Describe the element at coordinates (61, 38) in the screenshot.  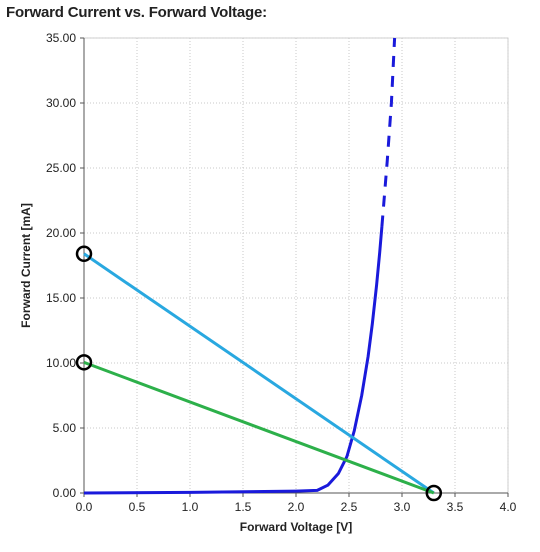
I see `y-tick-label: 35.00` at that location.